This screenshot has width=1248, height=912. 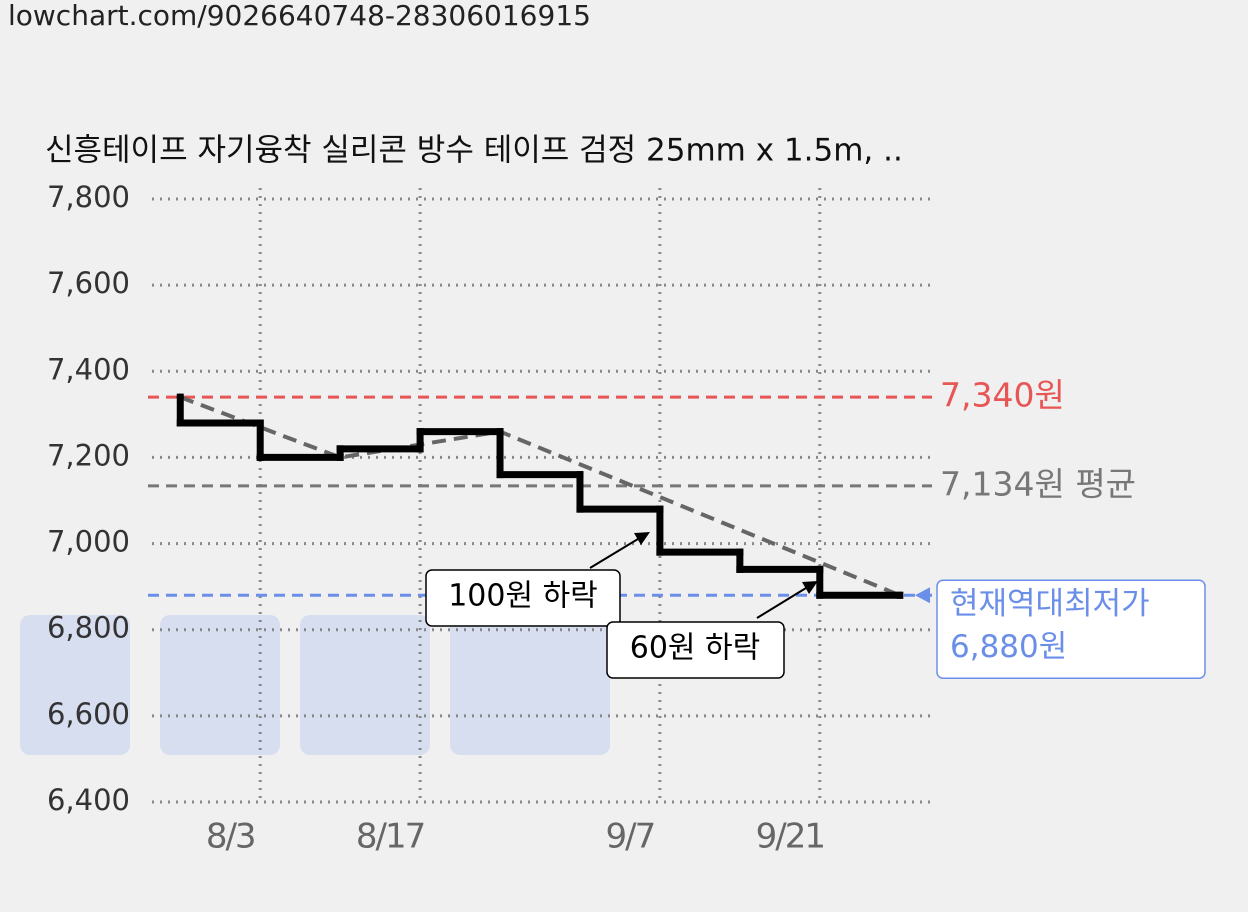 What do you see at coordinates (88, 628) in the screenshot?
I see `y-tick-label: 6,800` at bounding box center [88, 628].